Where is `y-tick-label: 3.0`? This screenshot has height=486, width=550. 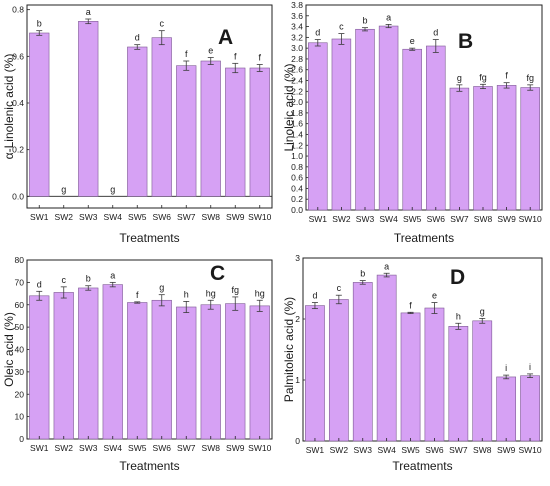
y-tick-label: 3.0 is located at coordinates (297, 48).